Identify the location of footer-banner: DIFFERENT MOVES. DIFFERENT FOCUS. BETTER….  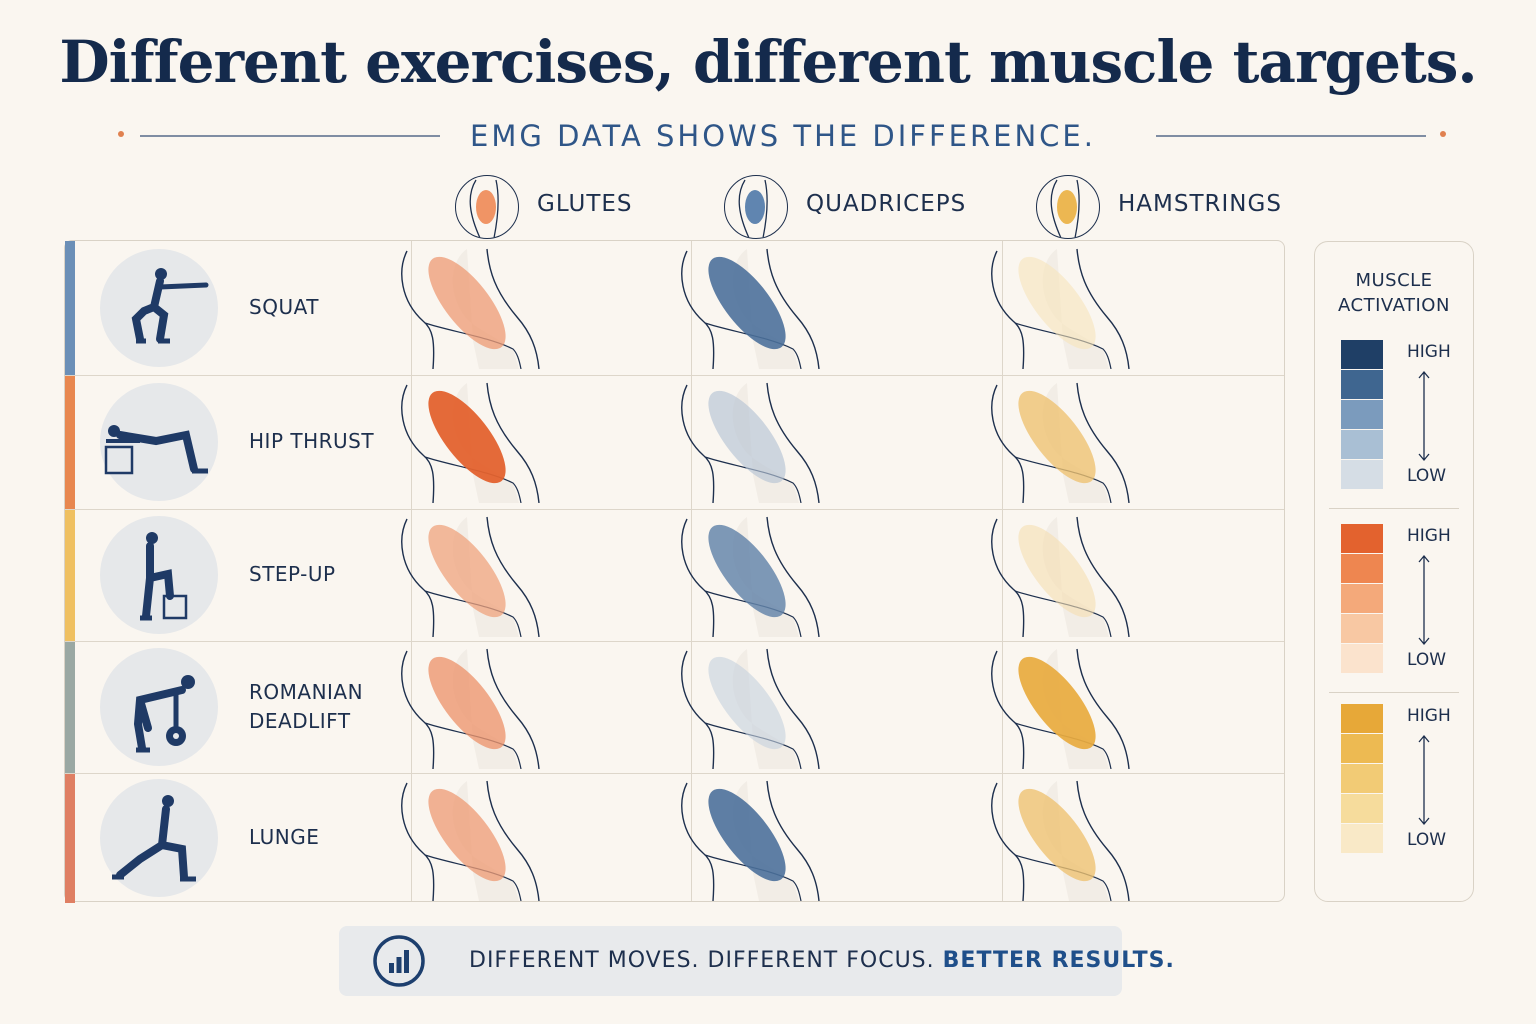
(756, 961).